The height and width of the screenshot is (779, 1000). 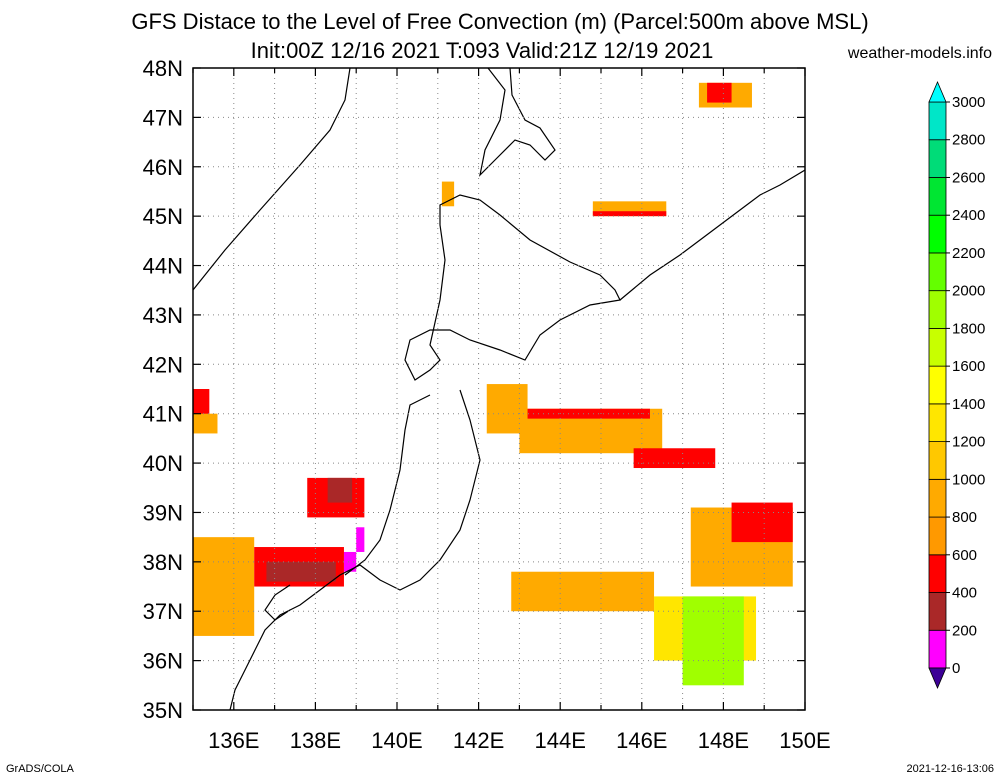 I want to click on colorbar-label: 2400, so click(x=968, y=215).